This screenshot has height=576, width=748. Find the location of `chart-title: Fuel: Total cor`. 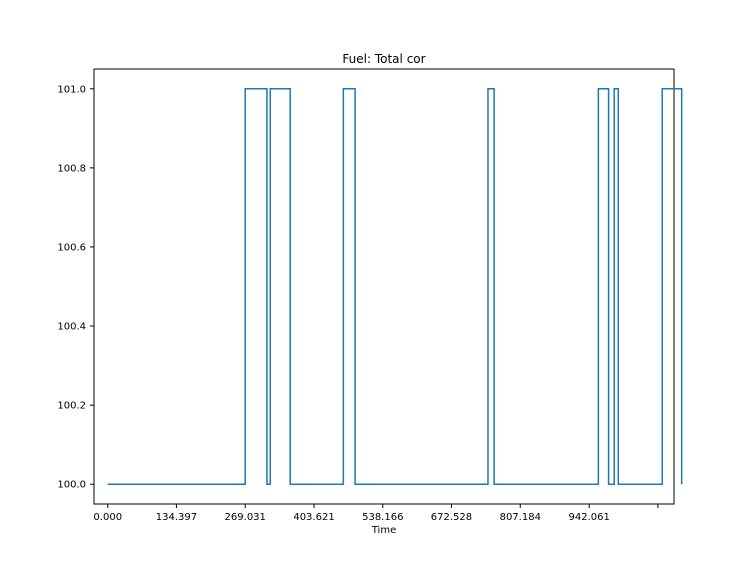

chart-title: Fuel: Total cor is located at coordinates (383, 59).